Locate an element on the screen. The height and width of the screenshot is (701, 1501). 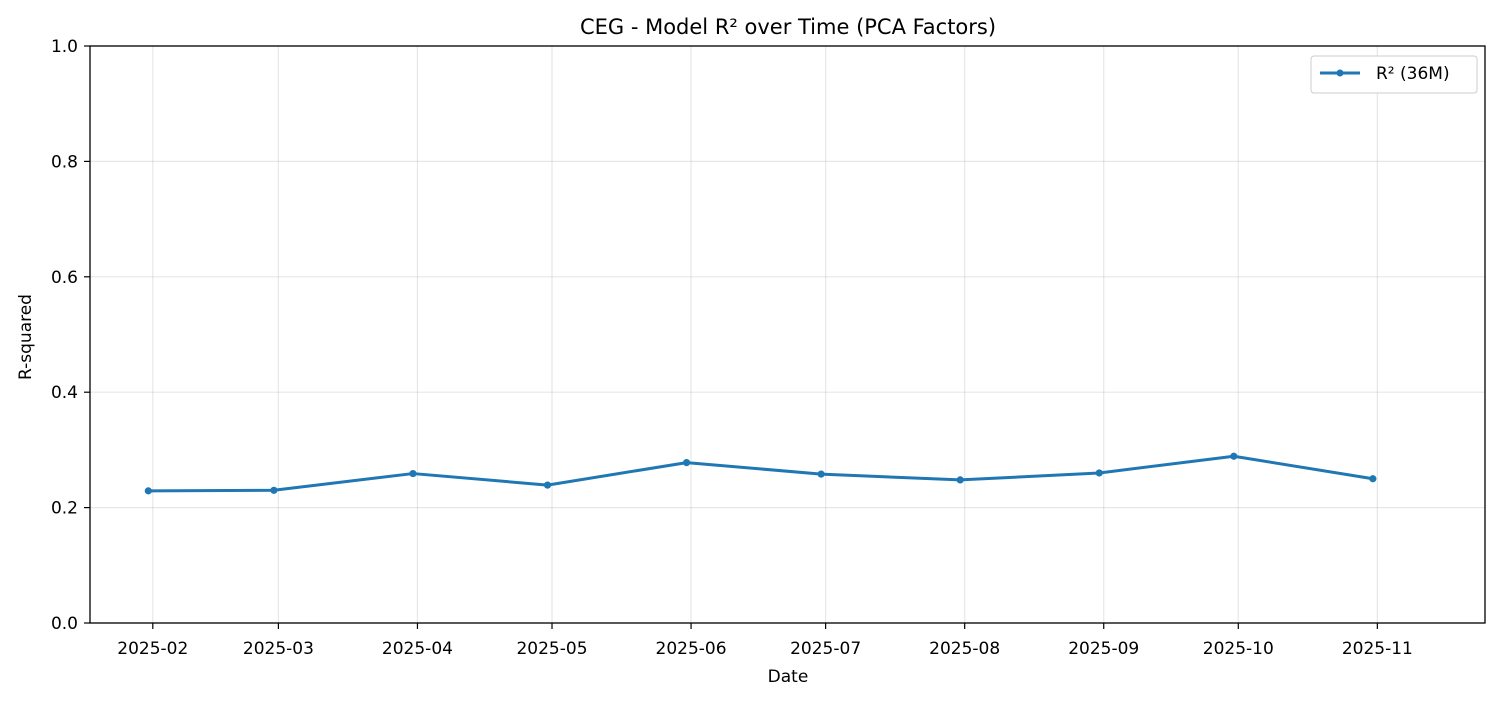
x-tick-label: 2025-02 is located at coordinates (152, 649).